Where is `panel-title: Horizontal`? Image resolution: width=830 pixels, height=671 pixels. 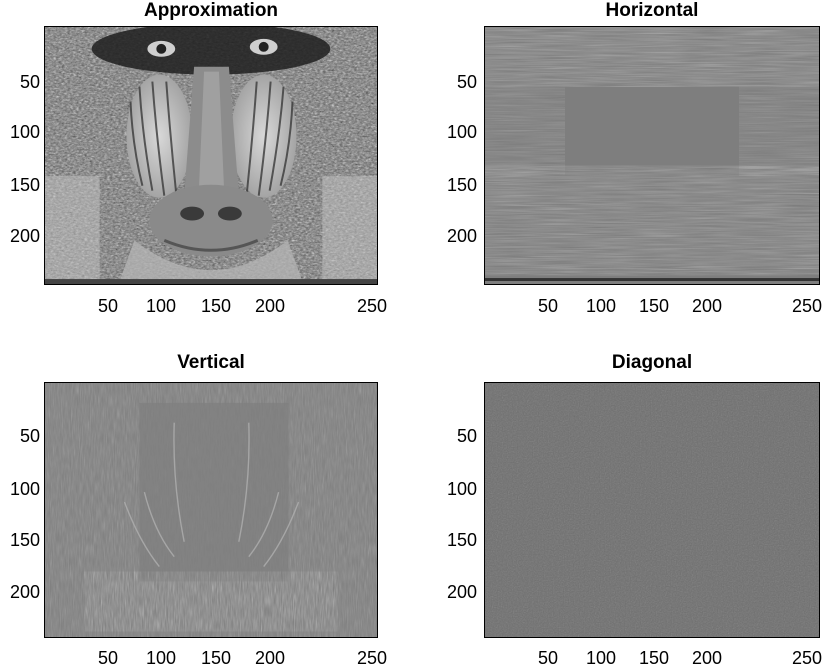
panel-title: Horizontal is located at coordinates (652, 10).